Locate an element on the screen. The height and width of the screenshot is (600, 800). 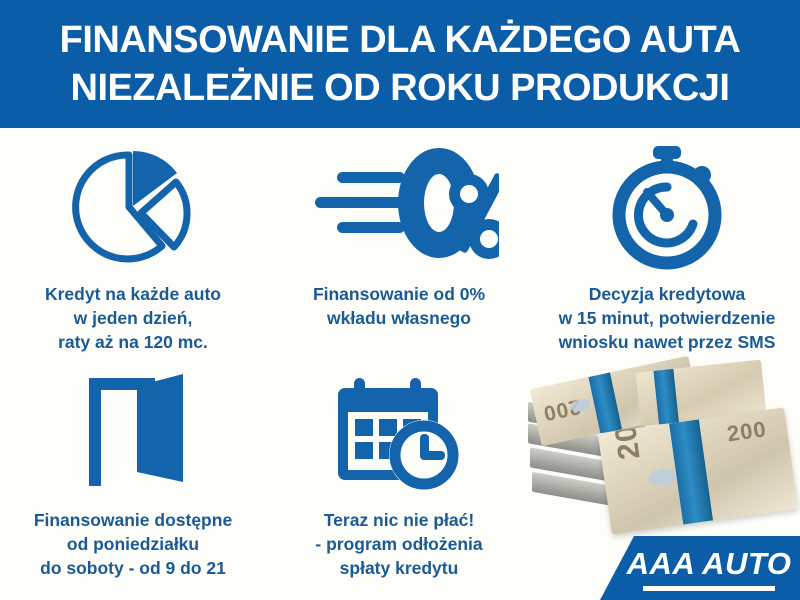
note-denomination: 200 is located at coordinates (747, 431).